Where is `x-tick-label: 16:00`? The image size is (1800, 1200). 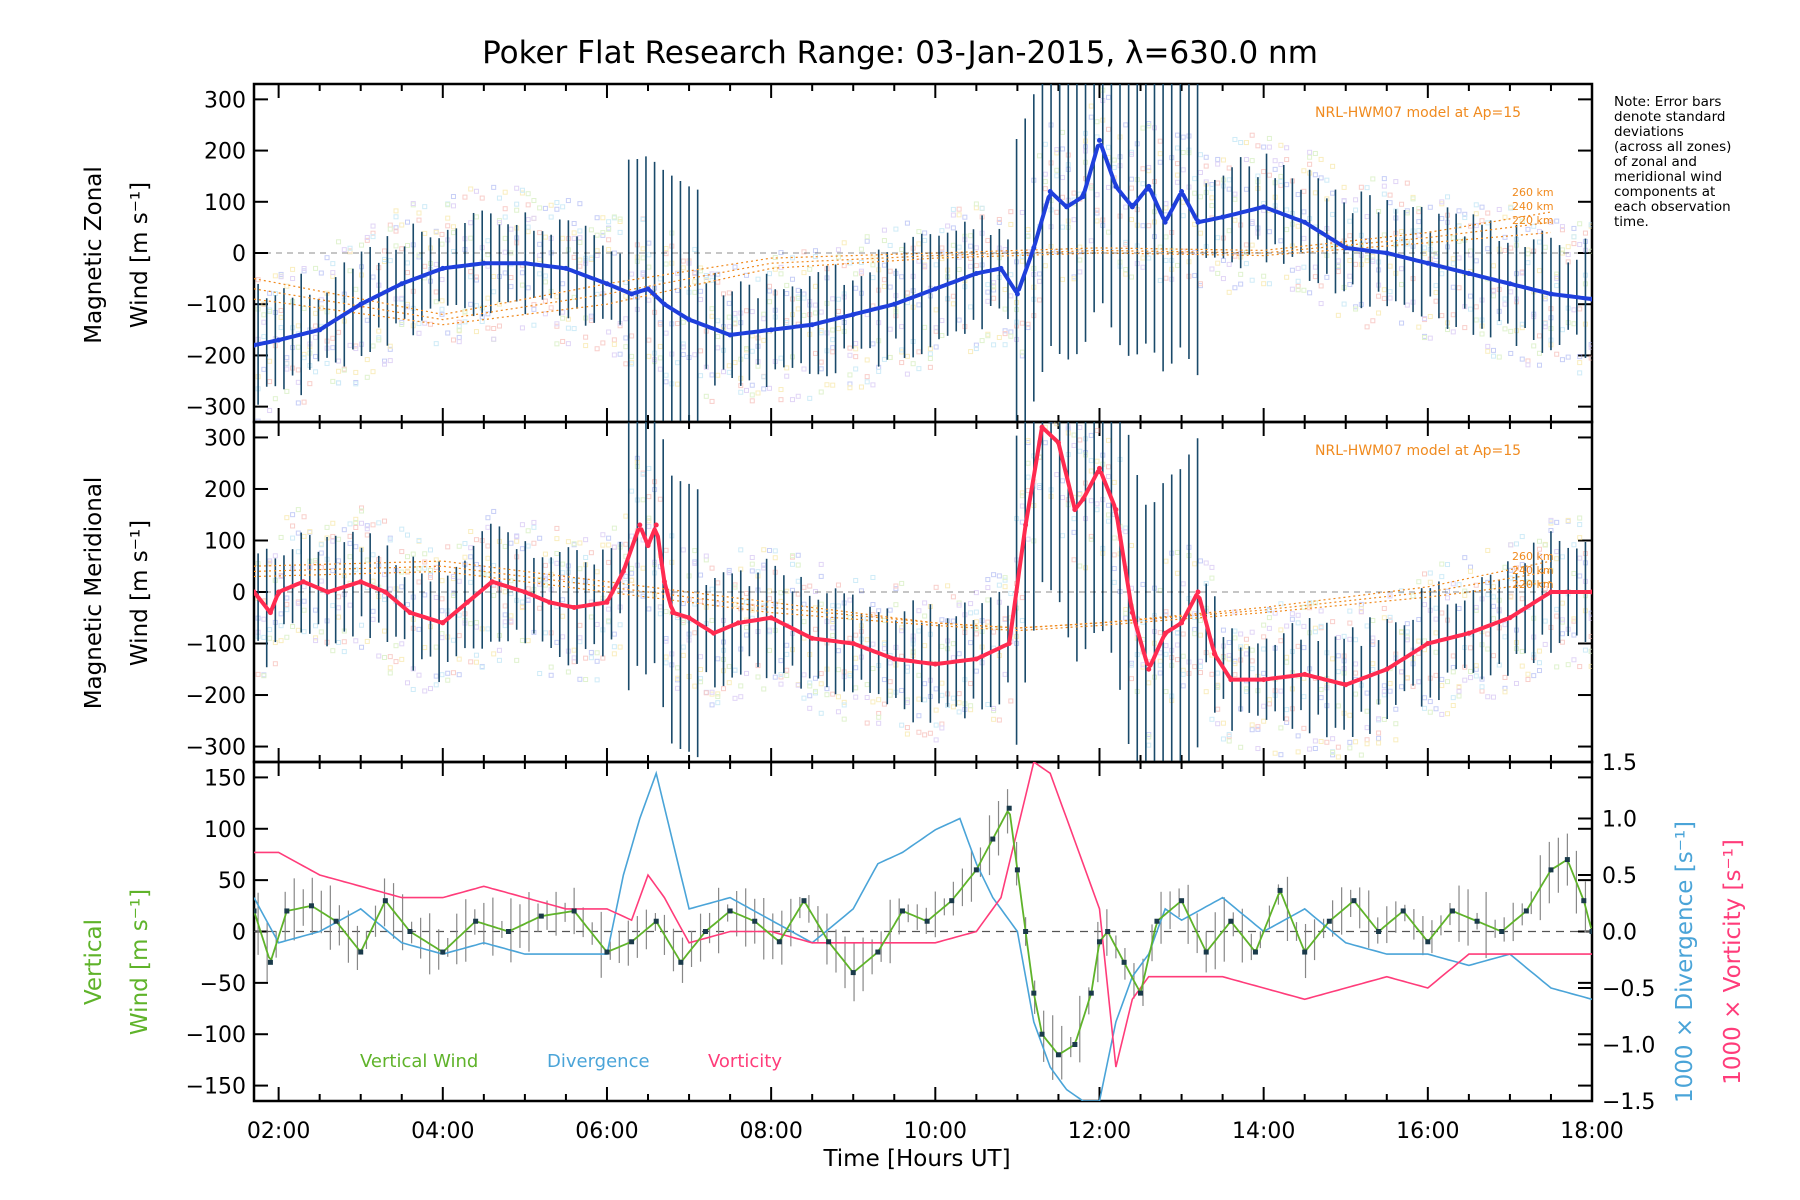 x-tick-label: 16:00 is located at coordinates (1427, 1131).